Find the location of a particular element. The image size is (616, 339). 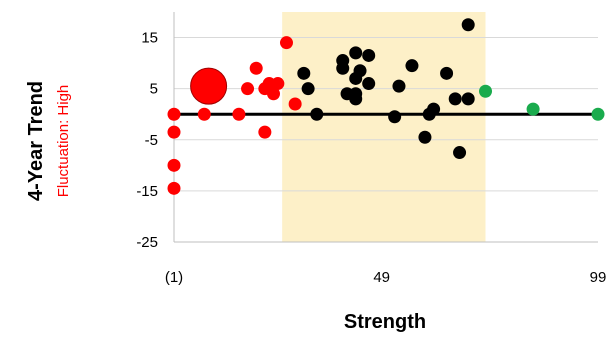

y-tick-label: -25 is located at coordinates (147, 242).